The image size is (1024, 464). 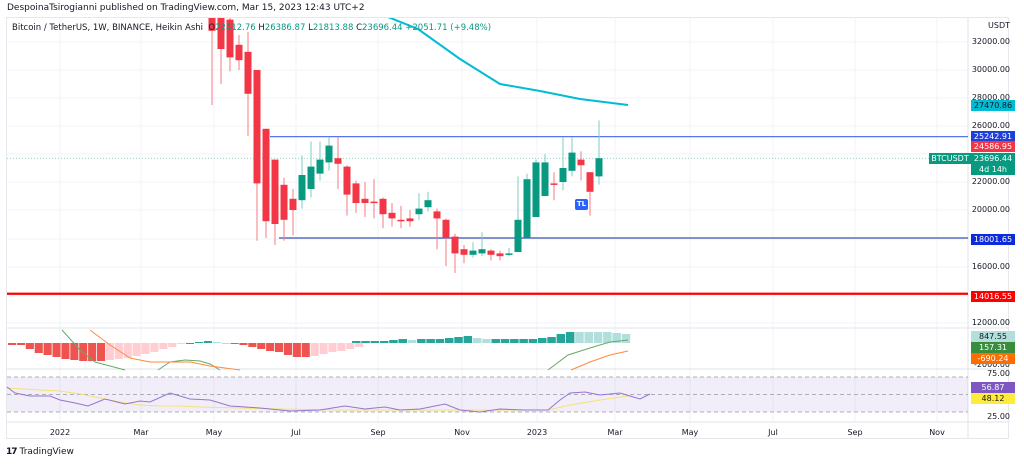 What do you see at coordinates (11, 452) in the screenshot?
I see `tradingview-logo-icon: 17` at bounding box center [11, 452].